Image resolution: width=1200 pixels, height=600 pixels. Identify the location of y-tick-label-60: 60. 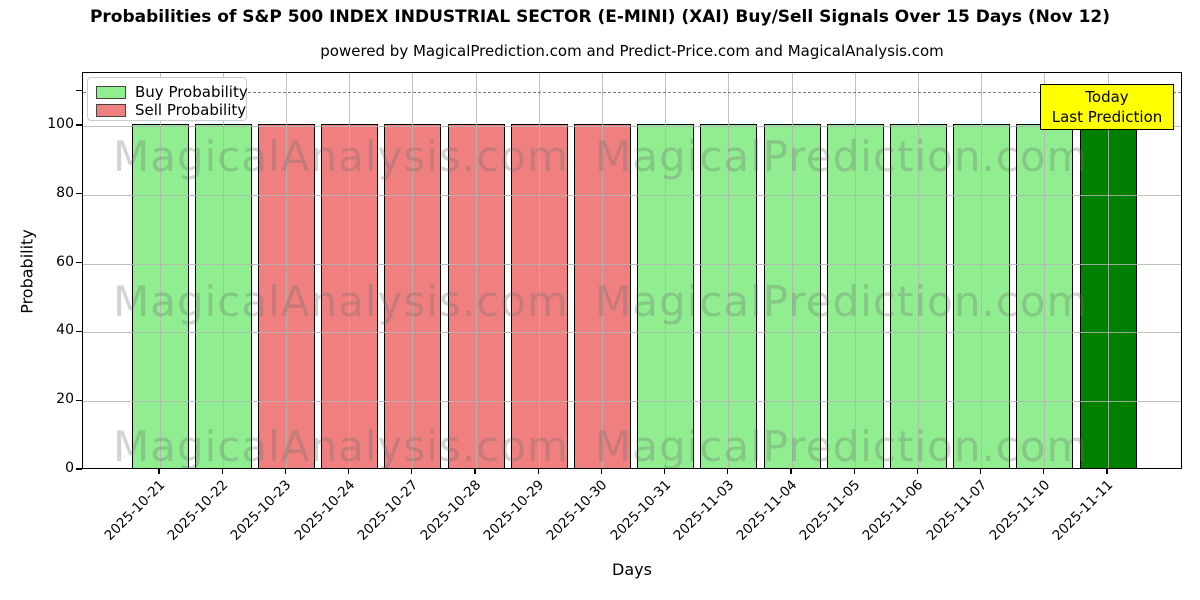
(65, 261).